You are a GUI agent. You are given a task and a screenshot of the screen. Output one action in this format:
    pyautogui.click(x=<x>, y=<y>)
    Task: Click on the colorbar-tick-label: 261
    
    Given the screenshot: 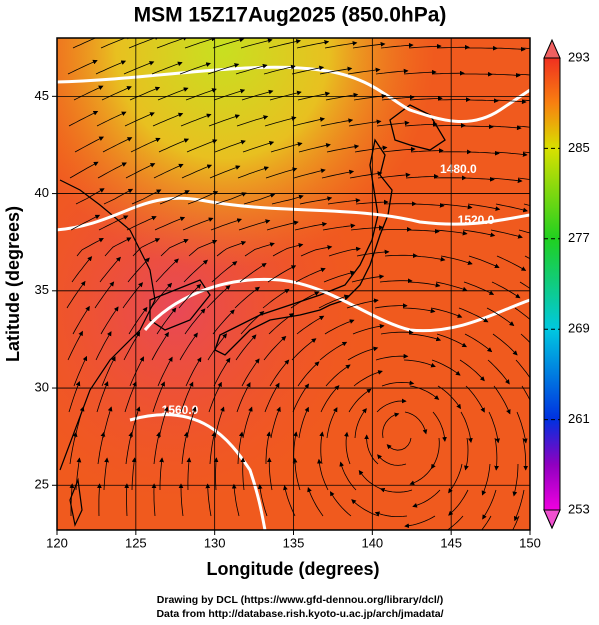 What is the action you would take?
    pyautogui.click(x=579, y=418)
    